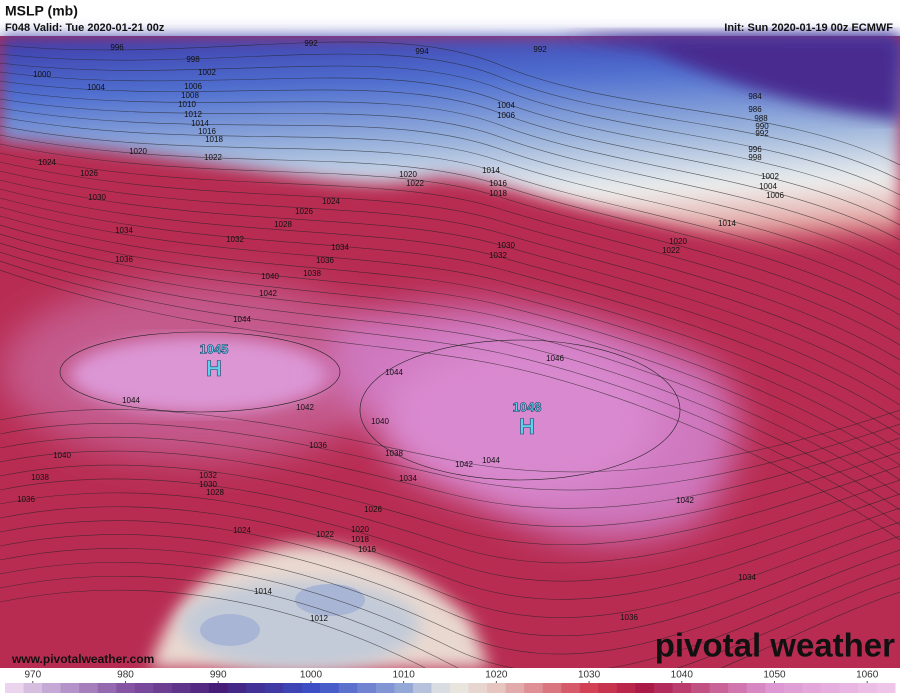  Describe the element at coordinates (762, 126) in the screenshot. I see `contour-label: 990` at that location.